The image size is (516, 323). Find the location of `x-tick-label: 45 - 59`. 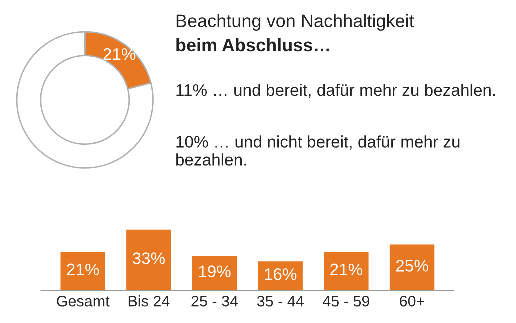

x-tick-label: 45 - 59 is located at coordinates (346, 301).